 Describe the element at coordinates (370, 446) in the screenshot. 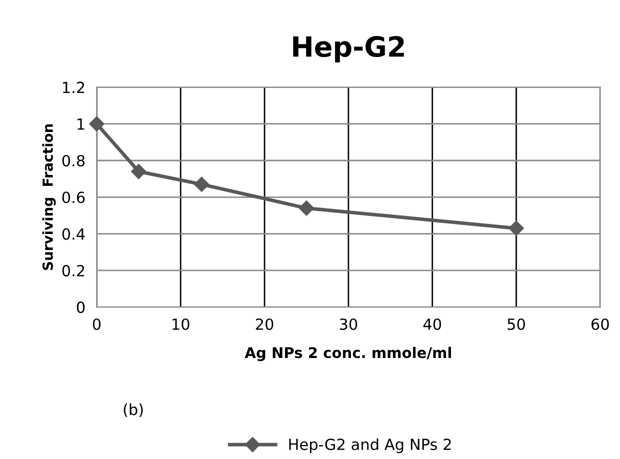

I see `legend-label: Hep-G2 and Ag NPs 2` at that location.